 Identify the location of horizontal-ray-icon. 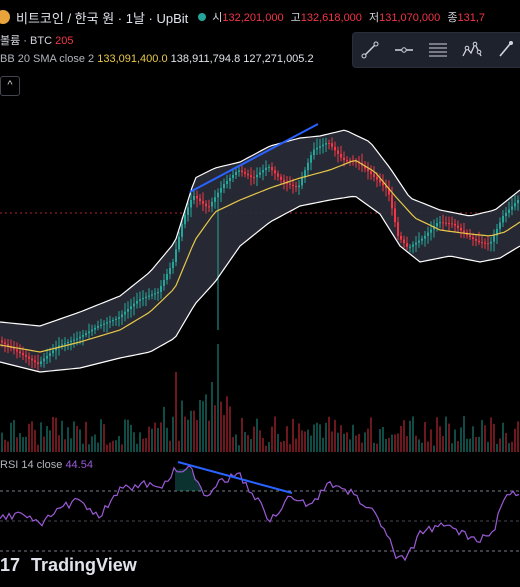
(404, 50).